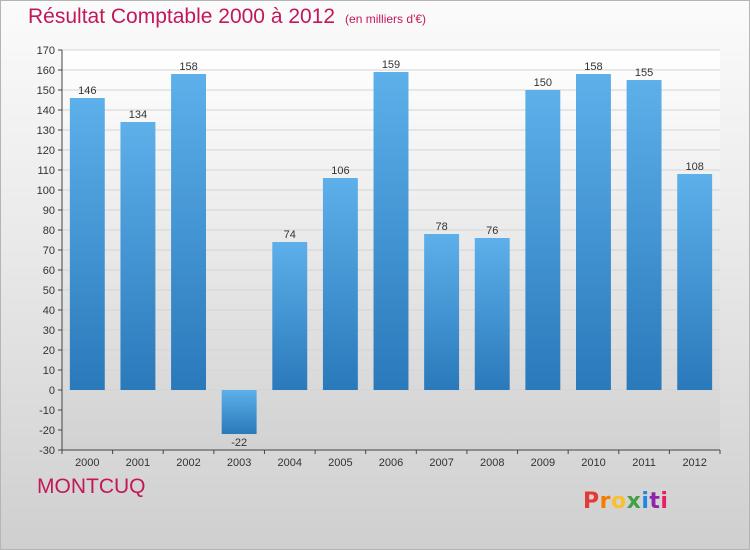  Describe the element at coordinates (391, 463) in the screenshot. I see `x-tick-label: 2006` at that location.